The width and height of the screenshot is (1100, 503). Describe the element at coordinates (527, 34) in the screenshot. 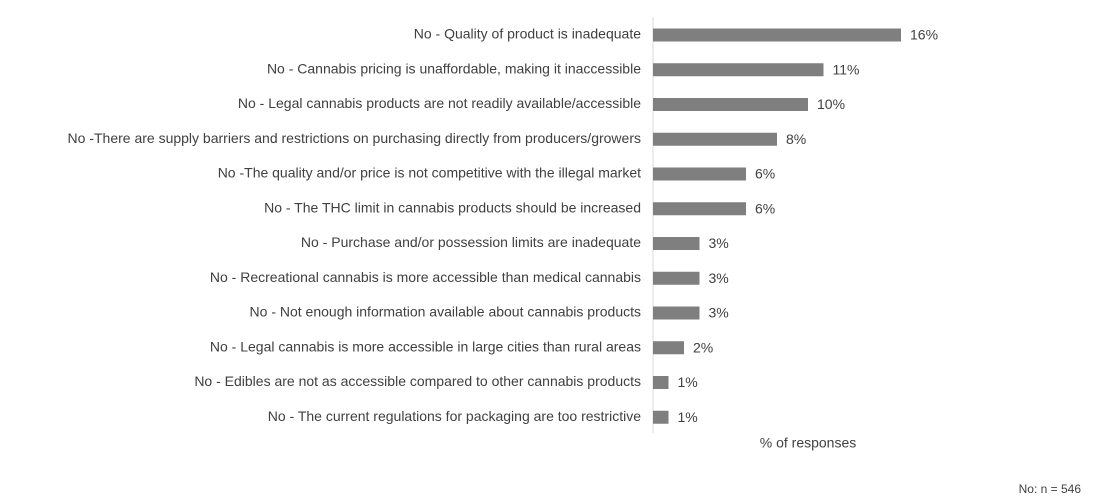

I see `category-label: No - Quality of product is inadequate` at that location.